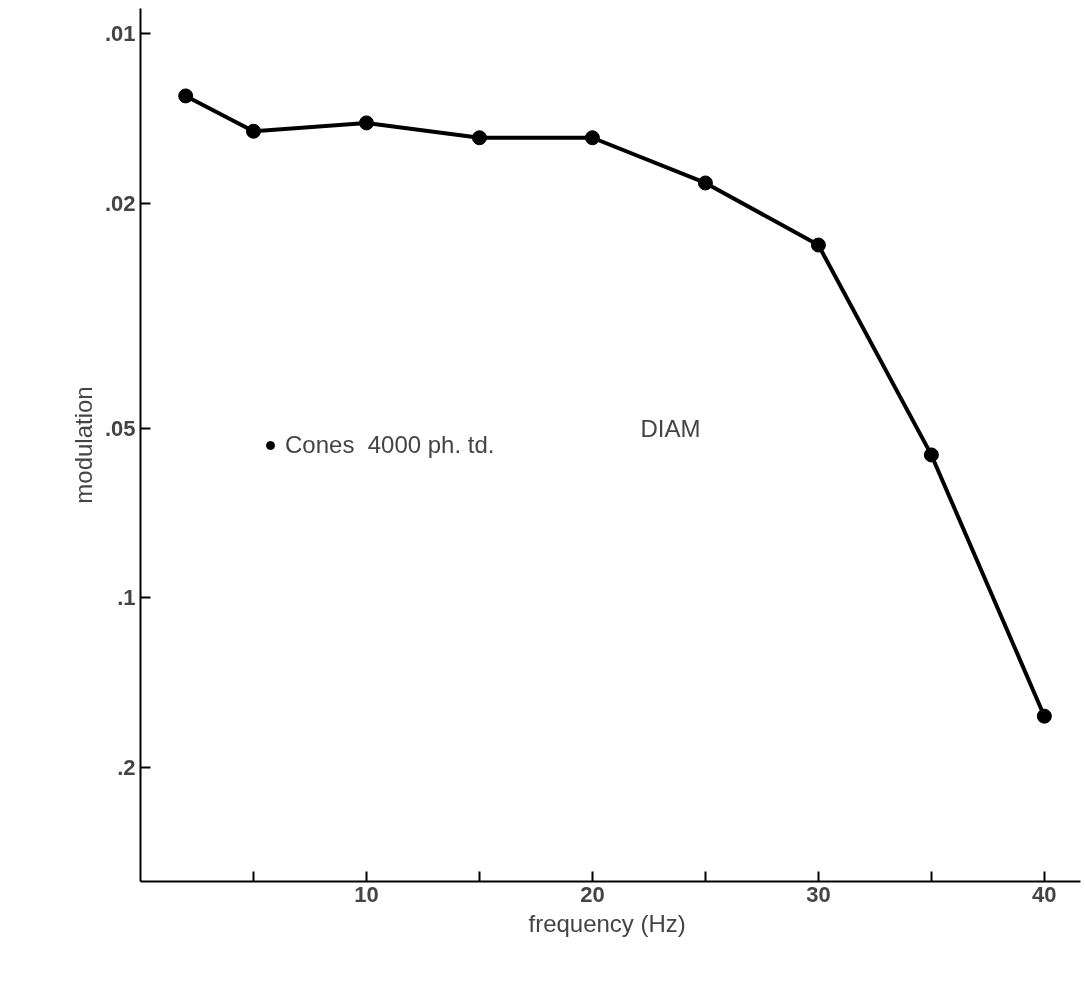 Image resolution: width=1085 pixels, height=999 pixels. I want to click on x-tick-label: 30, so click(818, 894).